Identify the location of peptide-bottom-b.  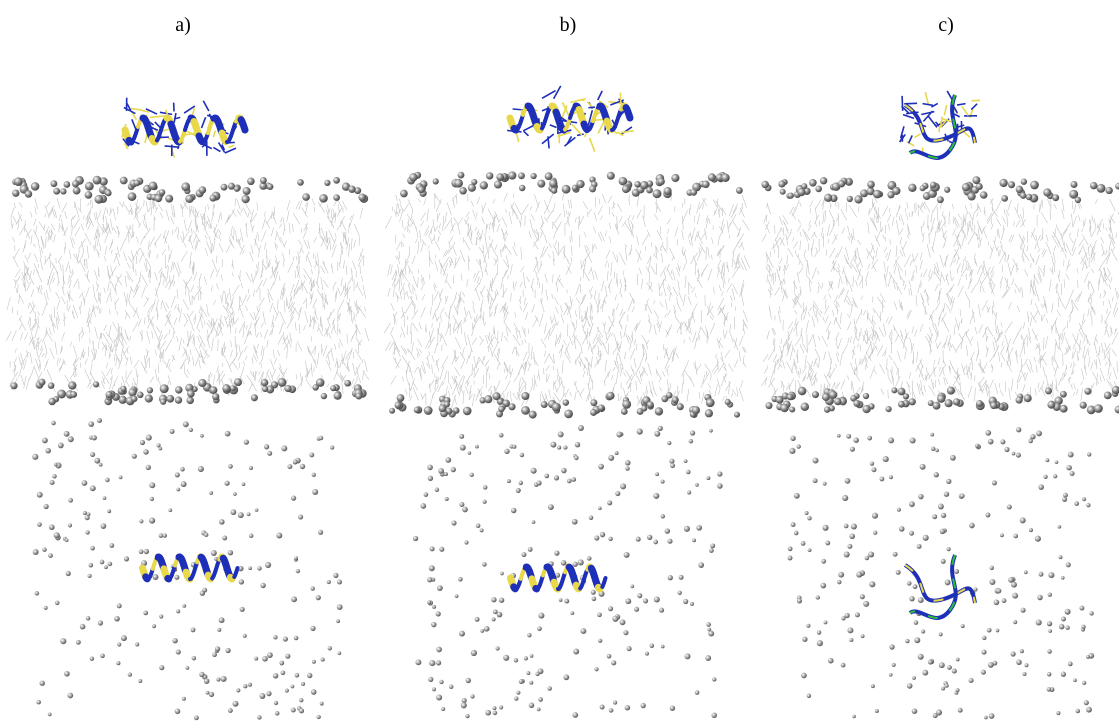
(557, 578).